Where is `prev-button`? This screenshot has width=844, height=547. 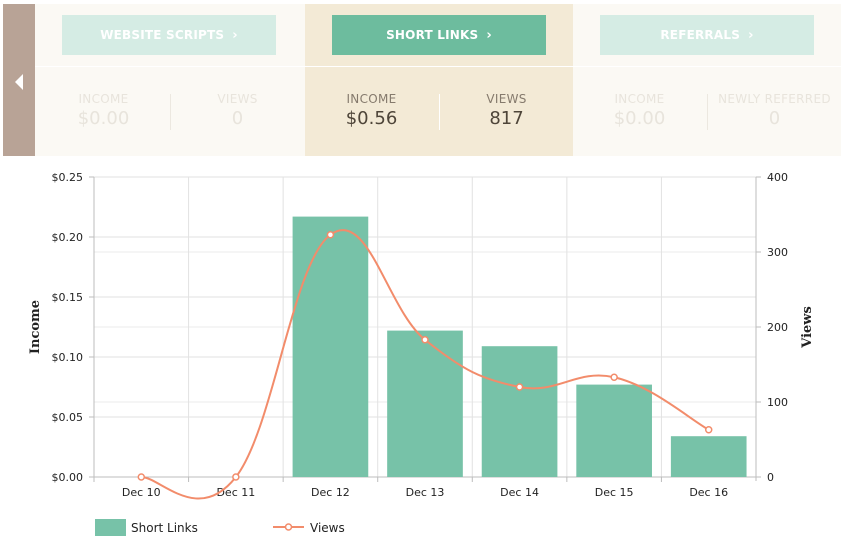 prev-button is located at coordinates (19, 80).